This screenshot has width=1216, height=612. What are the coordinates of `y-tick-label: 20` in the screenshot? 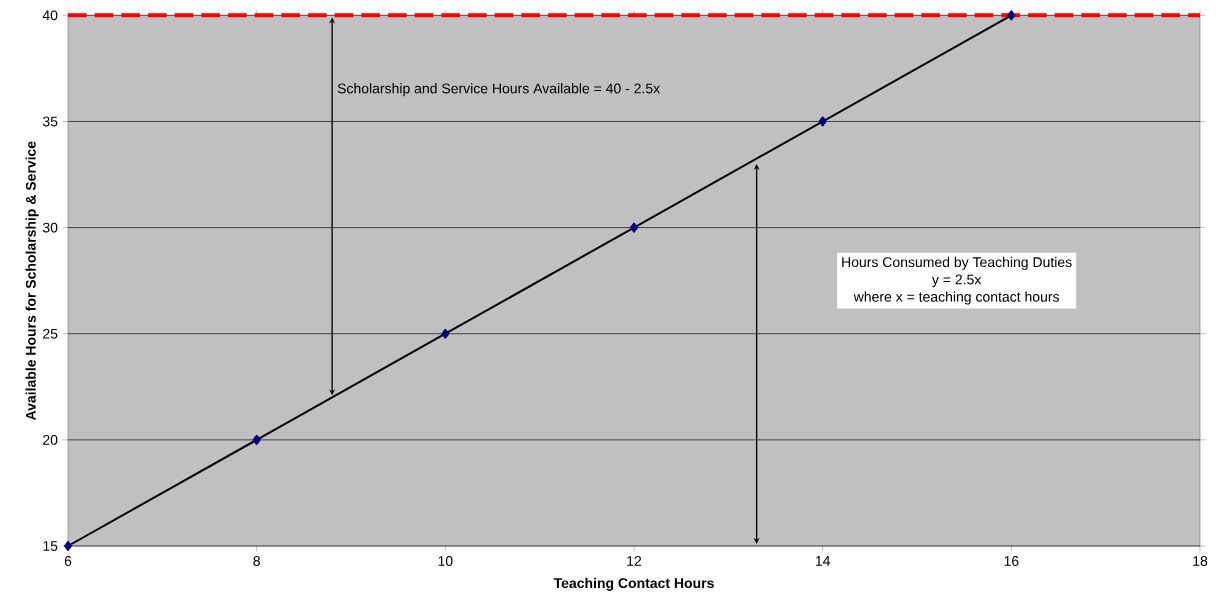 It's located at (50, 439).